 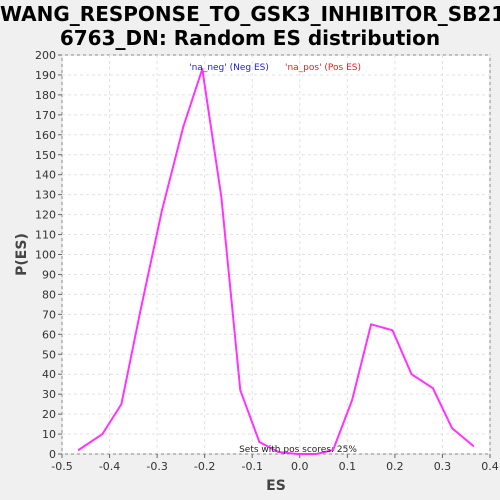 What do you see at coordinates (22, 254) in the screenshot?
I see `y-axis-title: P(ES)` at bounding box center [22, 254].